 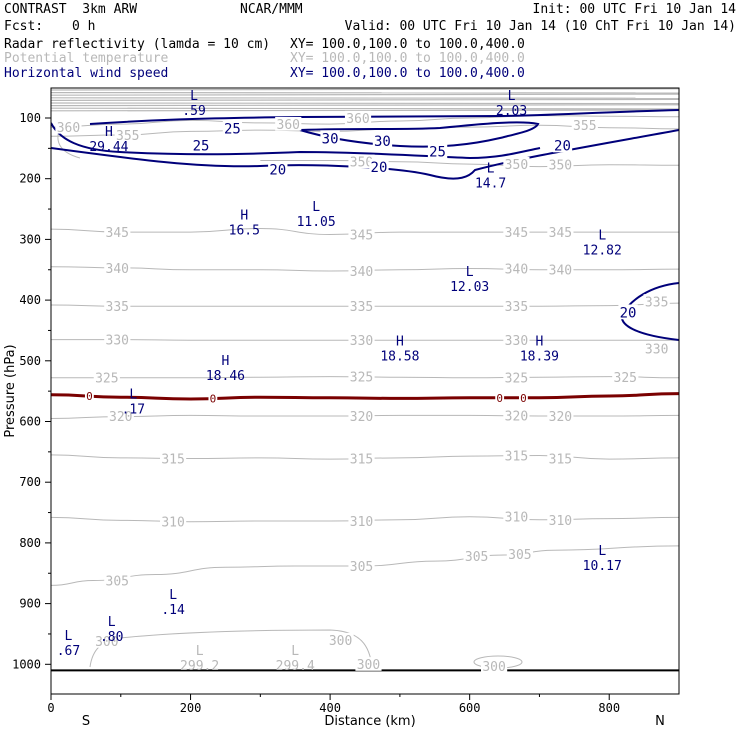 What do you see at coordinates (30, 361) in the screenshot?
I see `y-tick-label: 500` at bounding box center [30, 361].